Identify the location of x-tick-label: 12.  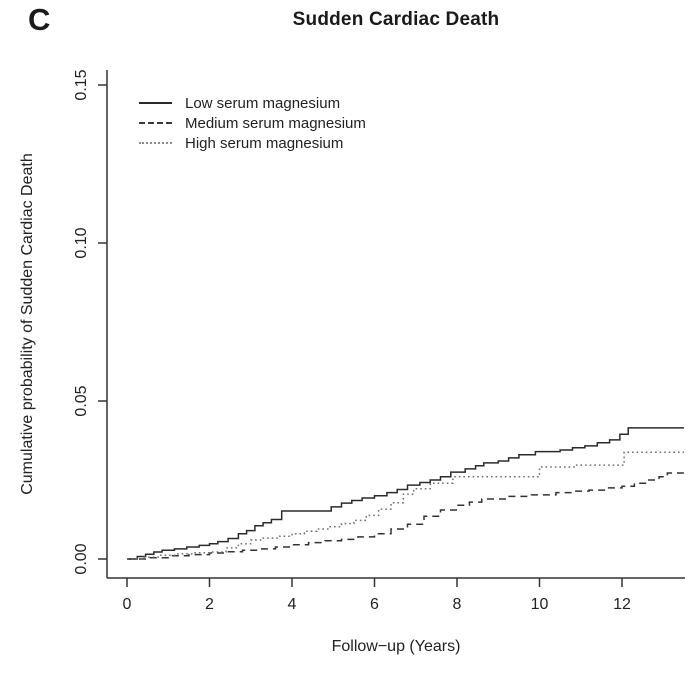
(622, 604).